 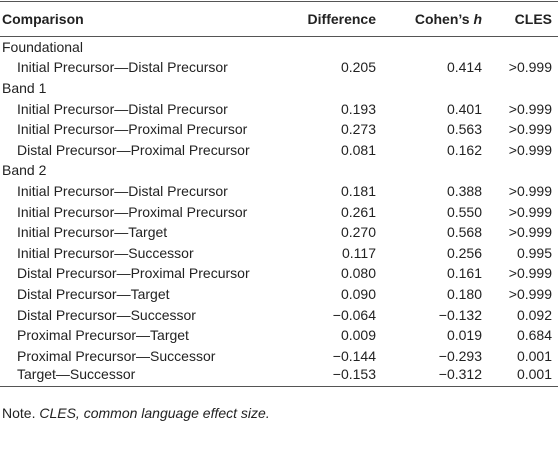 What do you see at coordinates (460, 314) in the screenshot?
I see `value-cell: −0.132` at bounding box center [460, 314].